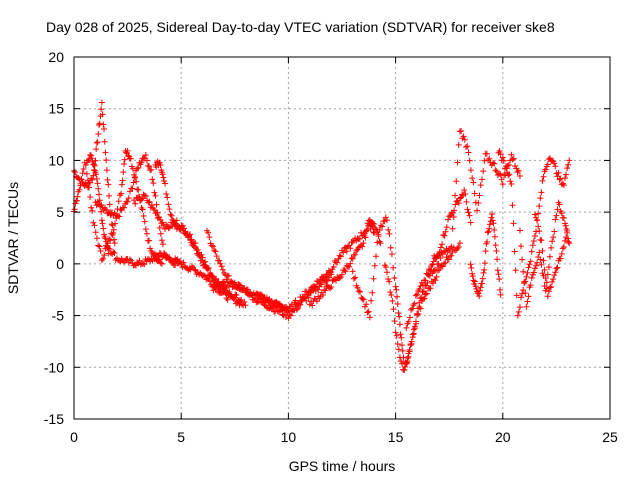 The image size is (640, 480). What do you see at coordinates (60, 212) in the screenshot?
I see `y-tick-label: 5` at bounding box center [60, 212].